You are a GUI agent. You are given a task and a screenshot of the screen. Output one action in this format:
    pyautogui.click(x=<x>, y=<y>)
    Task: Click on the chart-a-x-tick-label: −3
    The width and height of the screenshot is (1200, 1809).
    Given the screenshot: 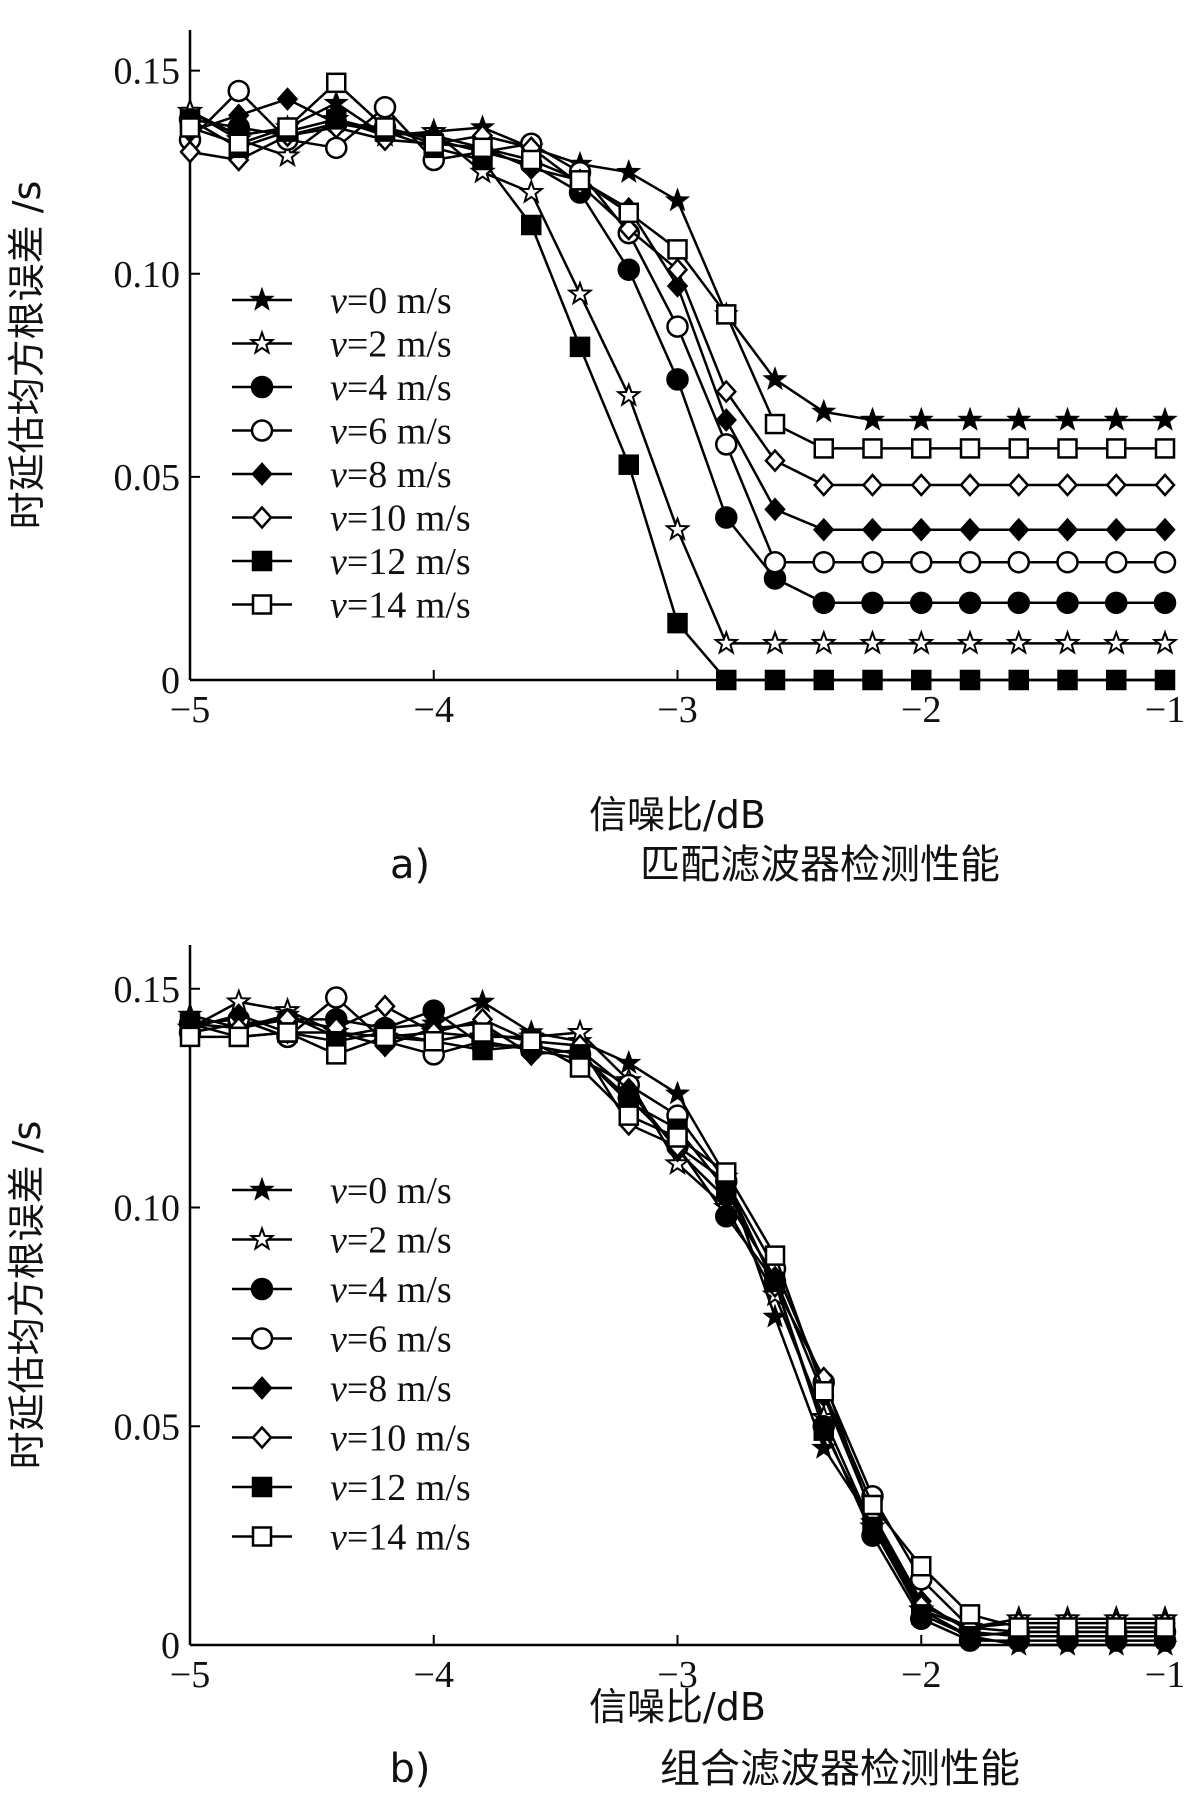 What is the action you would take?
    pyautogui.click(x=677, y=710)
    